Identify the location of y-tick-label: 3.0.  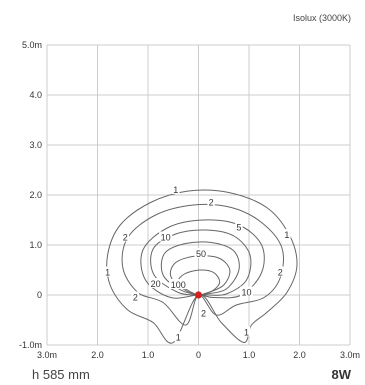
(35, 145).